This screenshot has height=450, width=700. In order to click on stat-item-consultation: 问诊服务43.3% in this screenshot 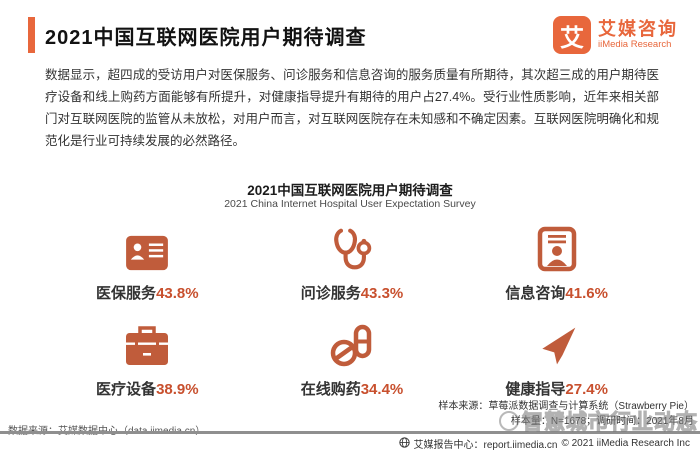, I will do `click(352, 264)`.